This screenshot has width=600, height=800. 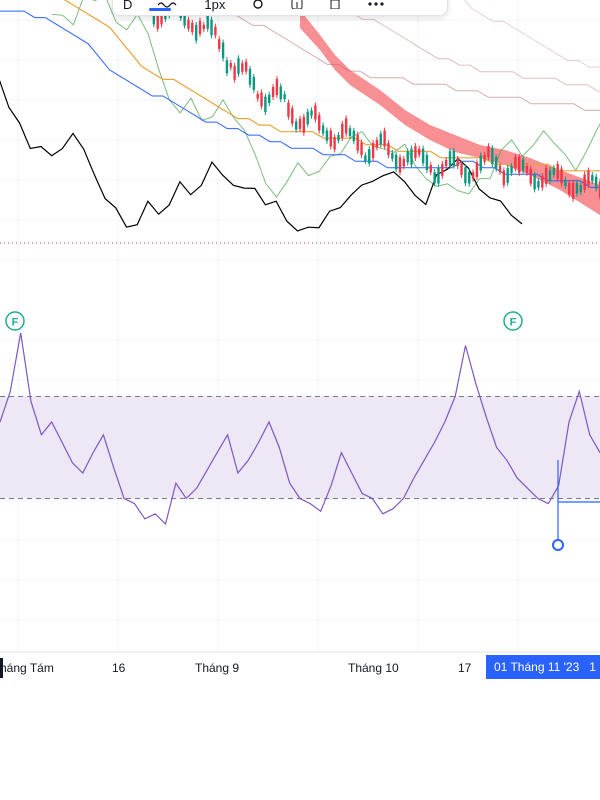 I want to click on line-style-icon, so click(x=168, y=5).